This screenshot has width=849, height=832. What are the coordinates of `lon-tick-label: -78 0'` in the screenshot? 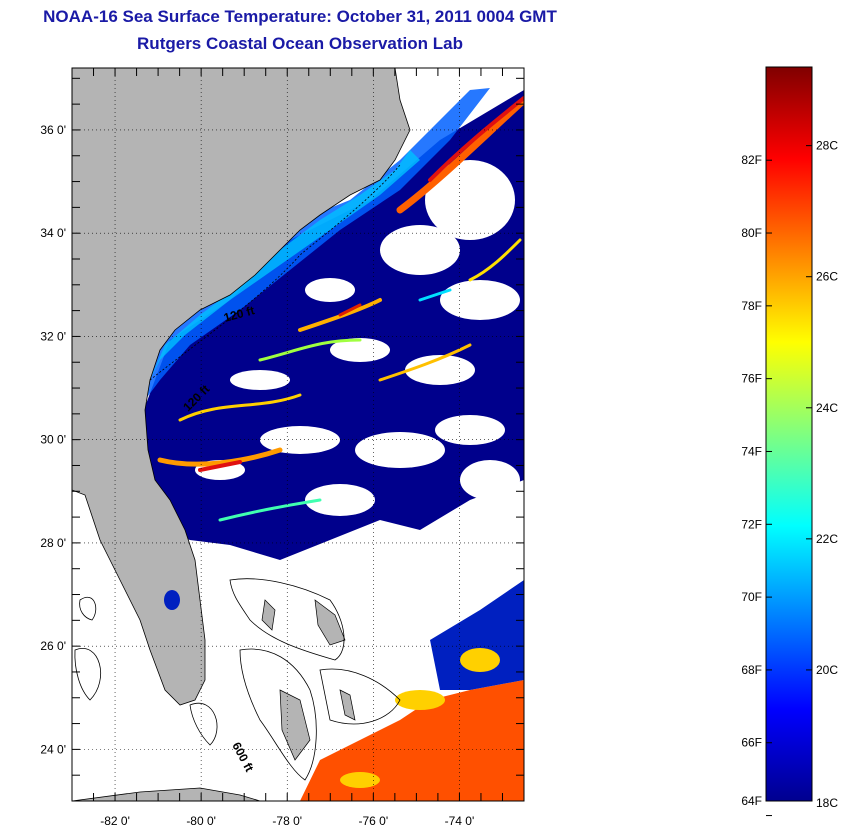 It's located at (287, 821).